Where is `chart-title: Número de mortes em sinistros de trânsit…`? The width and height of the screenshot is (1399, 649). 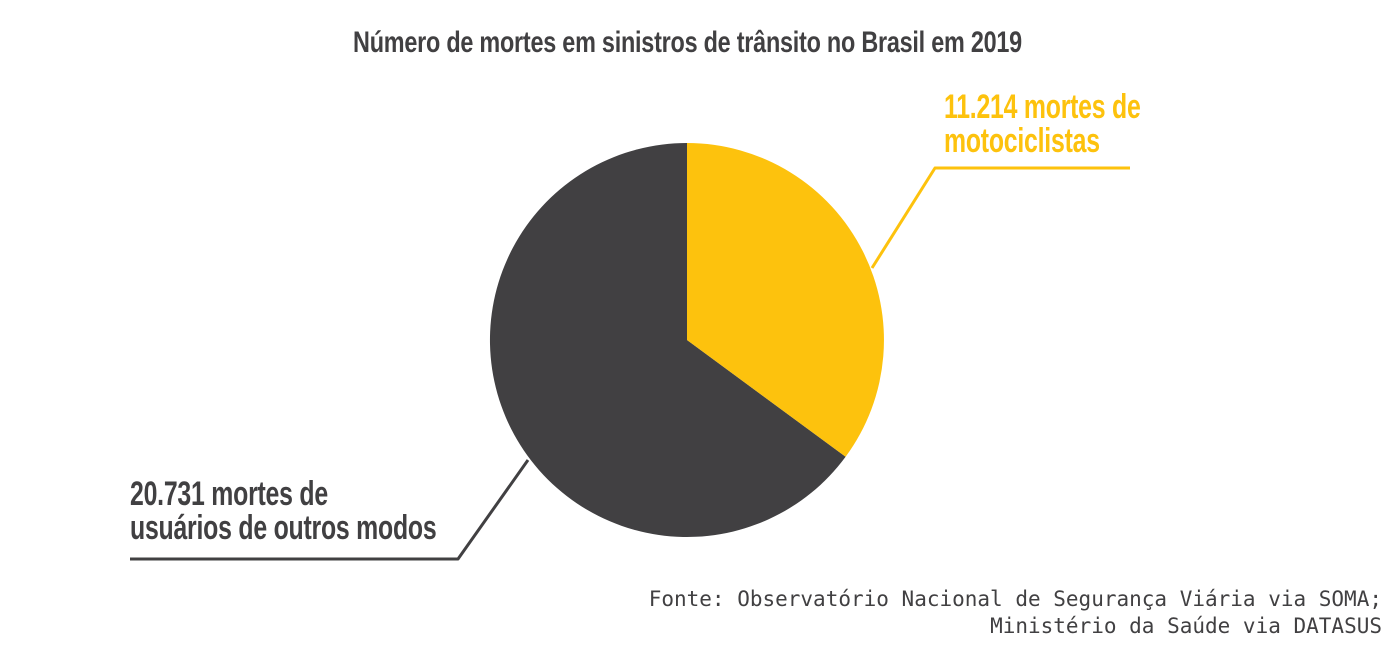
chart-title: Número de mortes em sinistros de trânsit… is located at coordinates (687, 42).